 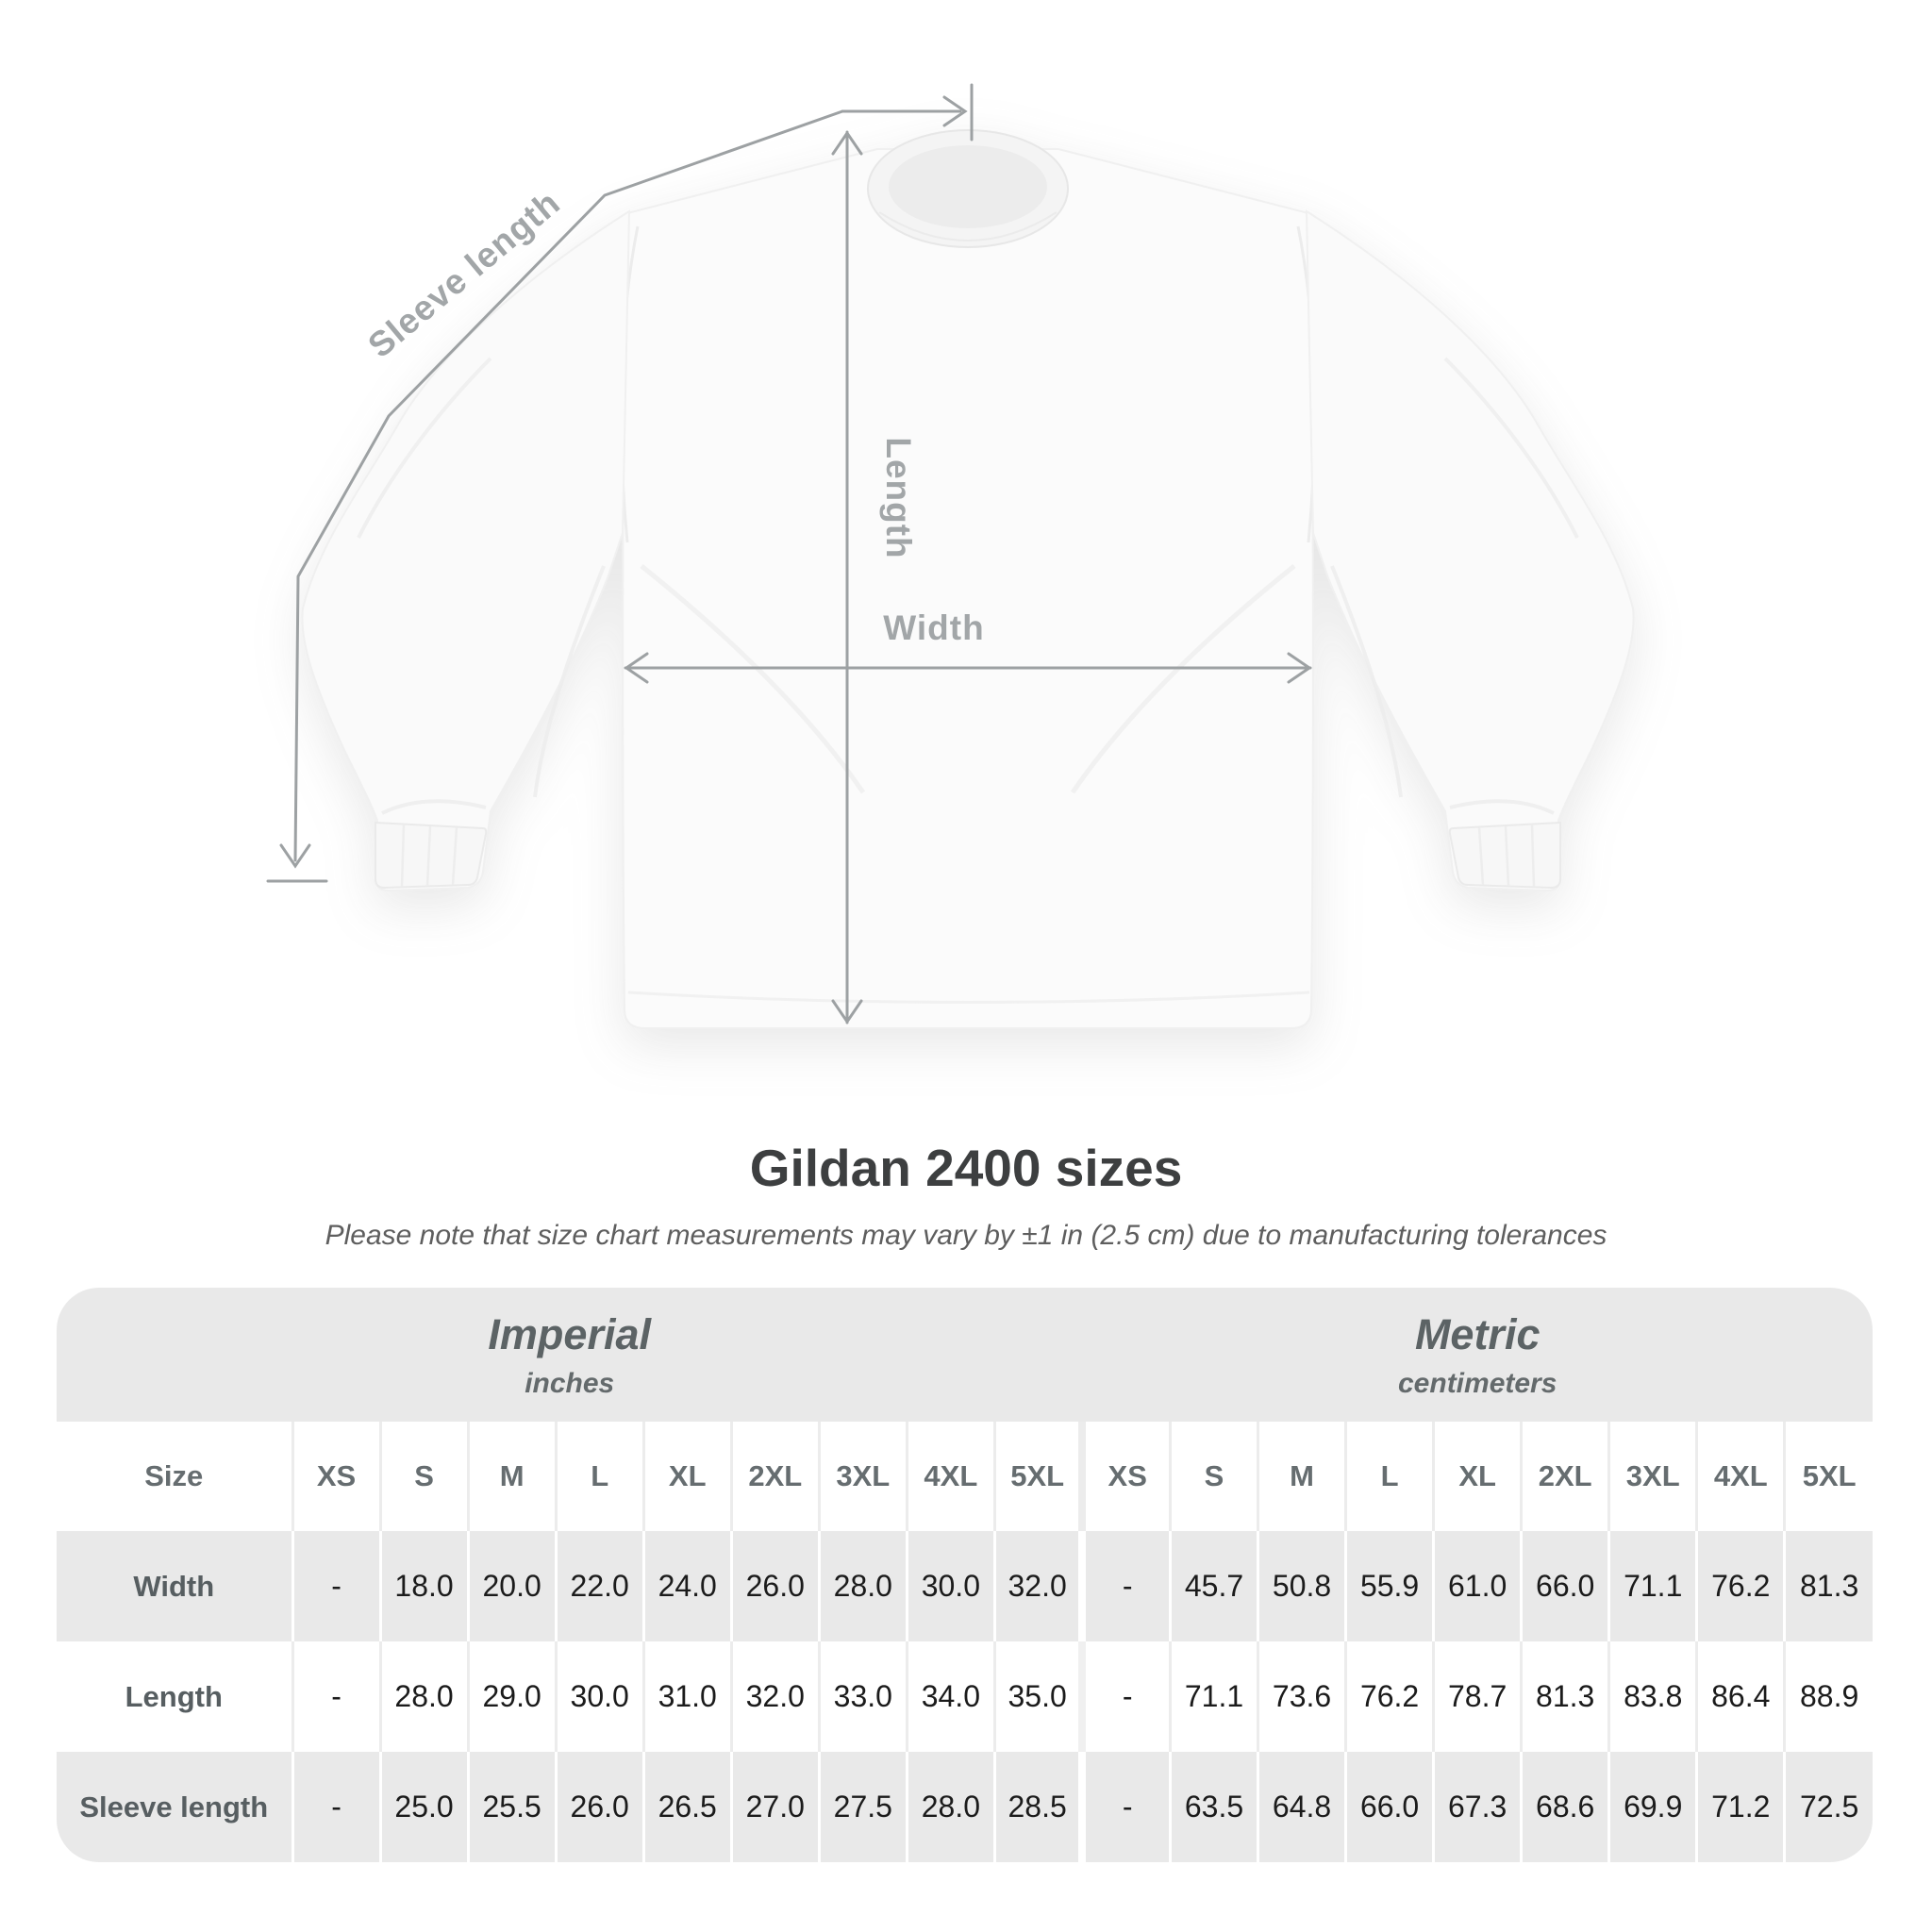 What do you see at coordinates (1564, 1807) in the screenshot?
I see `measurement-value: 68.6` at bounding box center [1564, 1807].